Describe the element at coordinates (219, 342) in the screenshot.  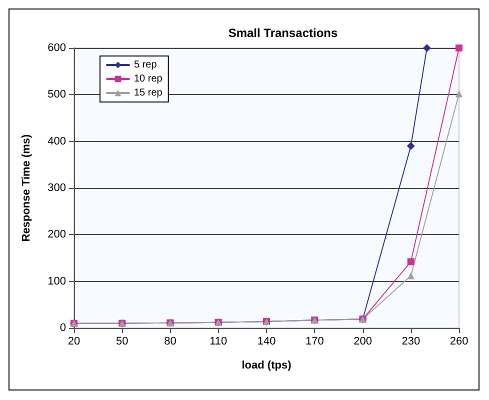
I see `x-tick-label: 110` at that location.